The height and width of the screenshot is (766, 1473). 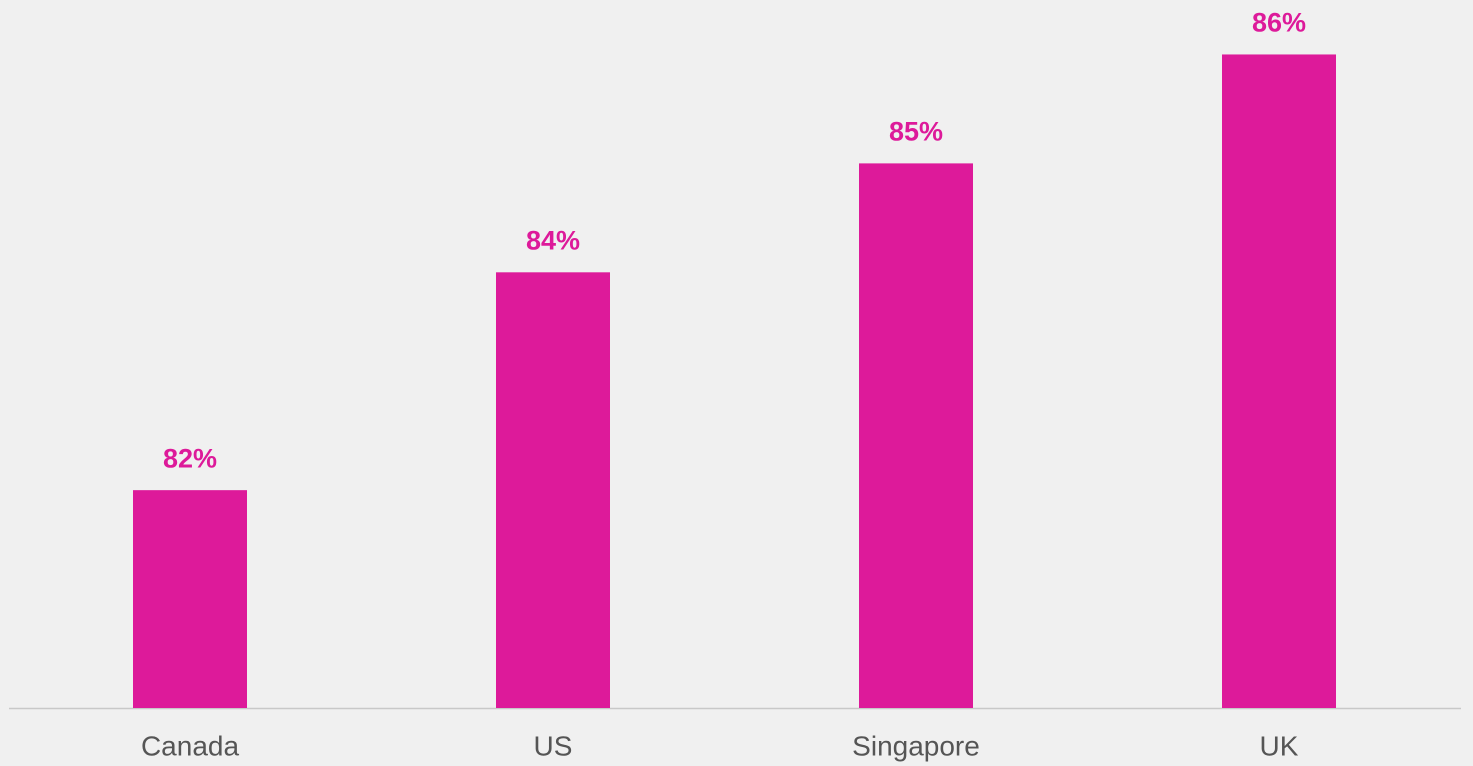 What do you see at coordinates (916, 132) in the screenshot?
I see `value-label: 85%` at bounding box center [916, 132].